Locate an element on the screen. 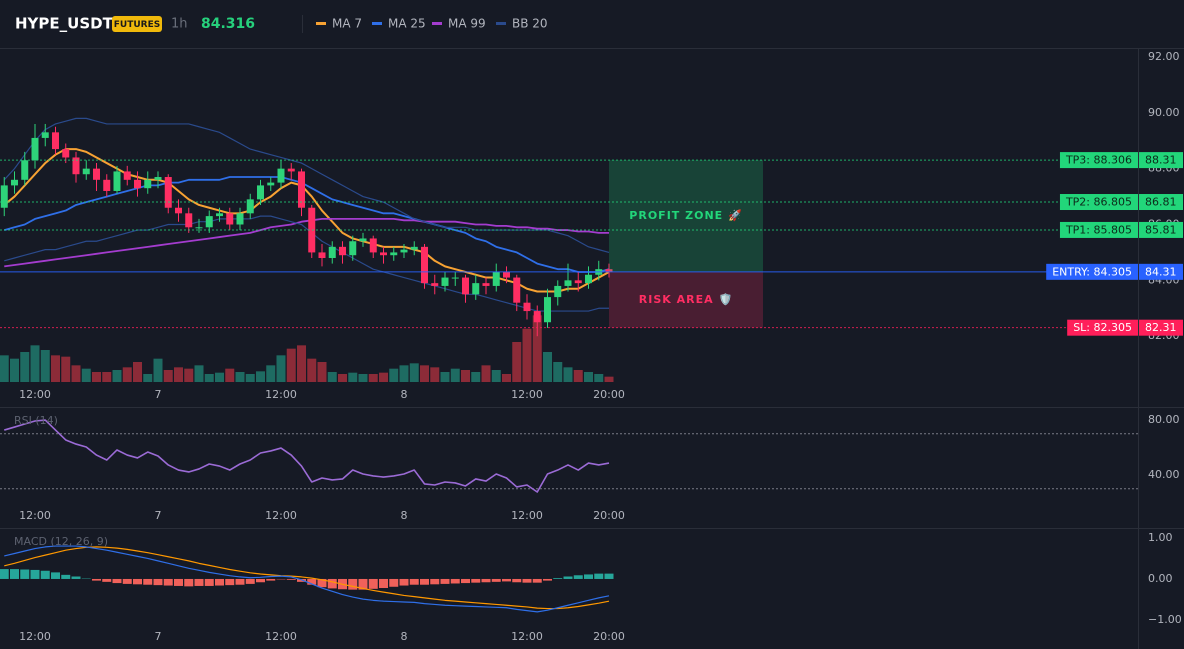 This screenshot has width=1184, height=649. level-tag-label: ENTRY: 84.305 is located at coordinates (1092, 271).